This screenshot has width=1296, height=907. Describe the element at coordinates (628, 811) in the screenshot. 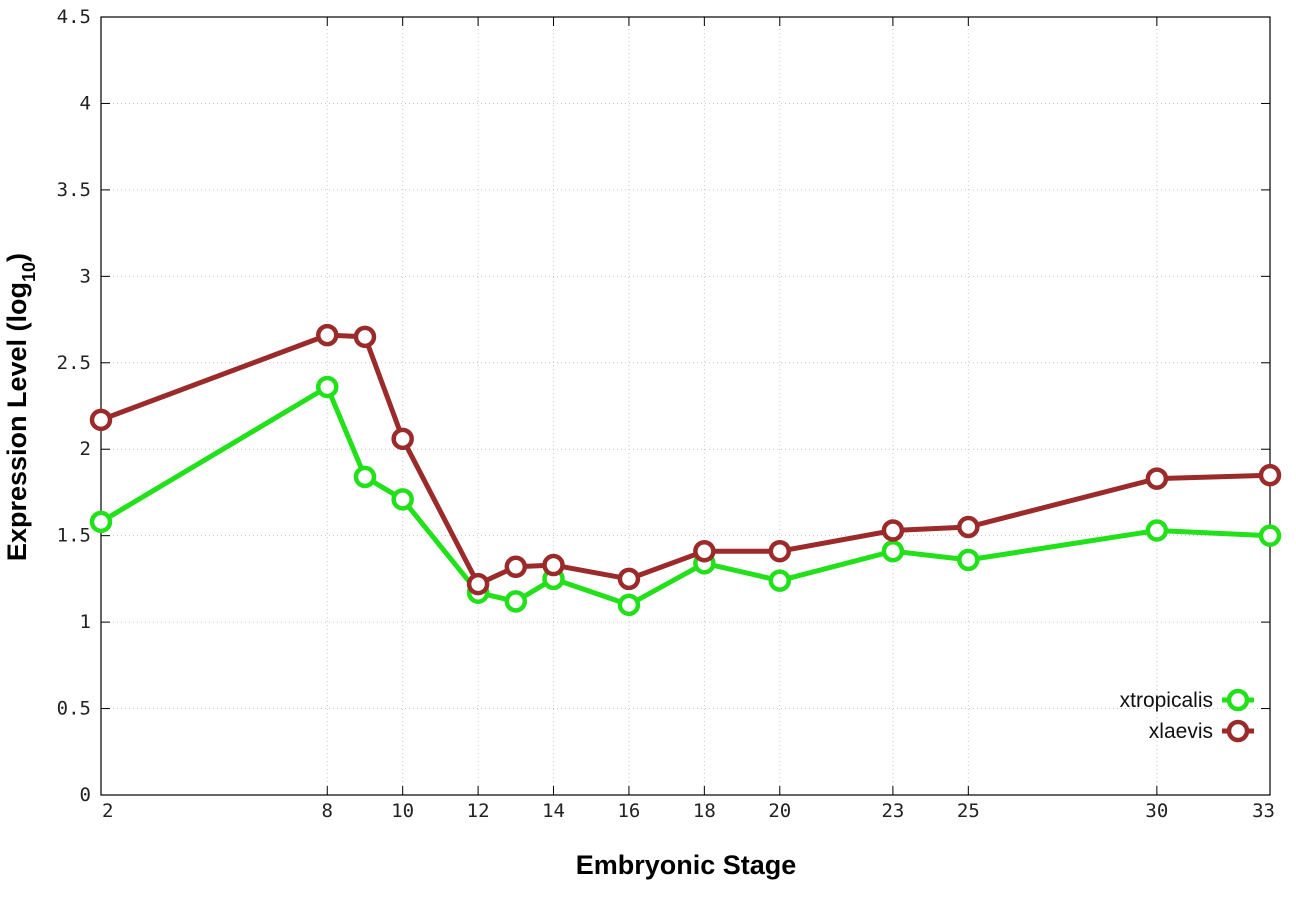

I see `x-tick-label: 16` at that location.